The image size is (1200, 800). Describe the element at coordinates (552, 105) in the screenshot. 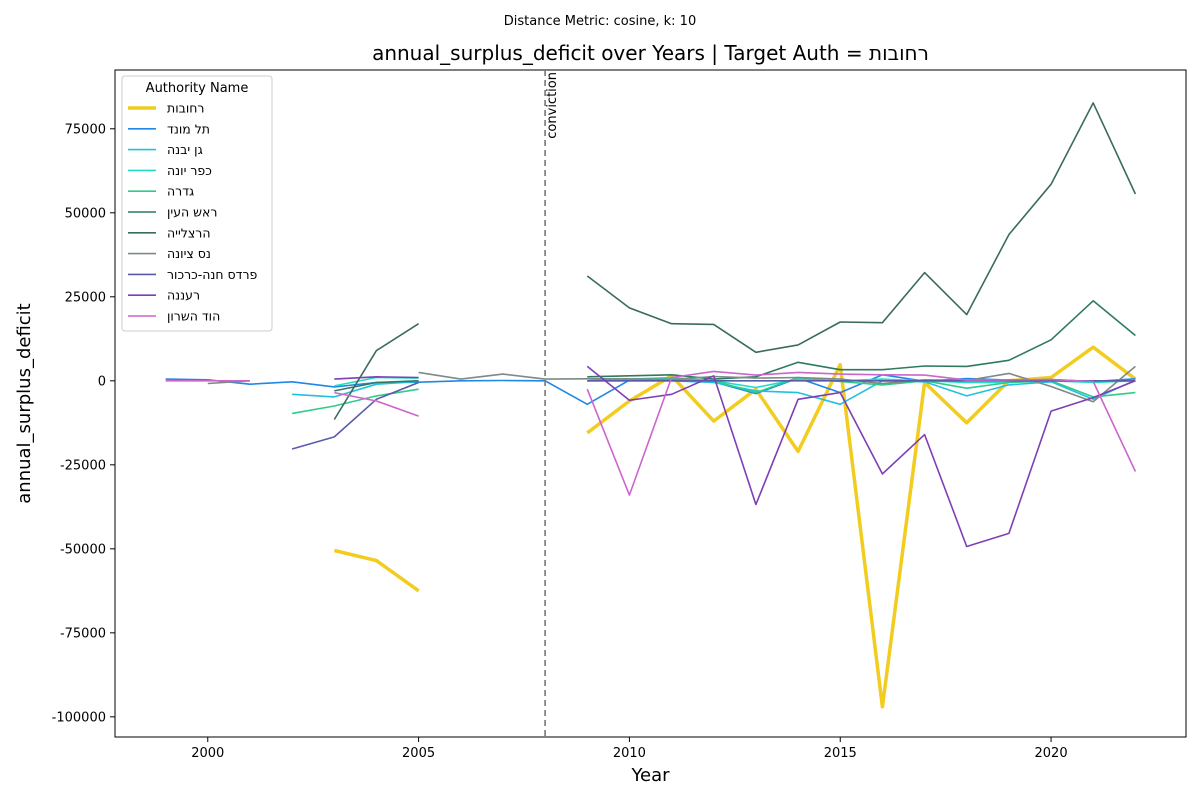

I see `conviction-label: conviction` at that location.